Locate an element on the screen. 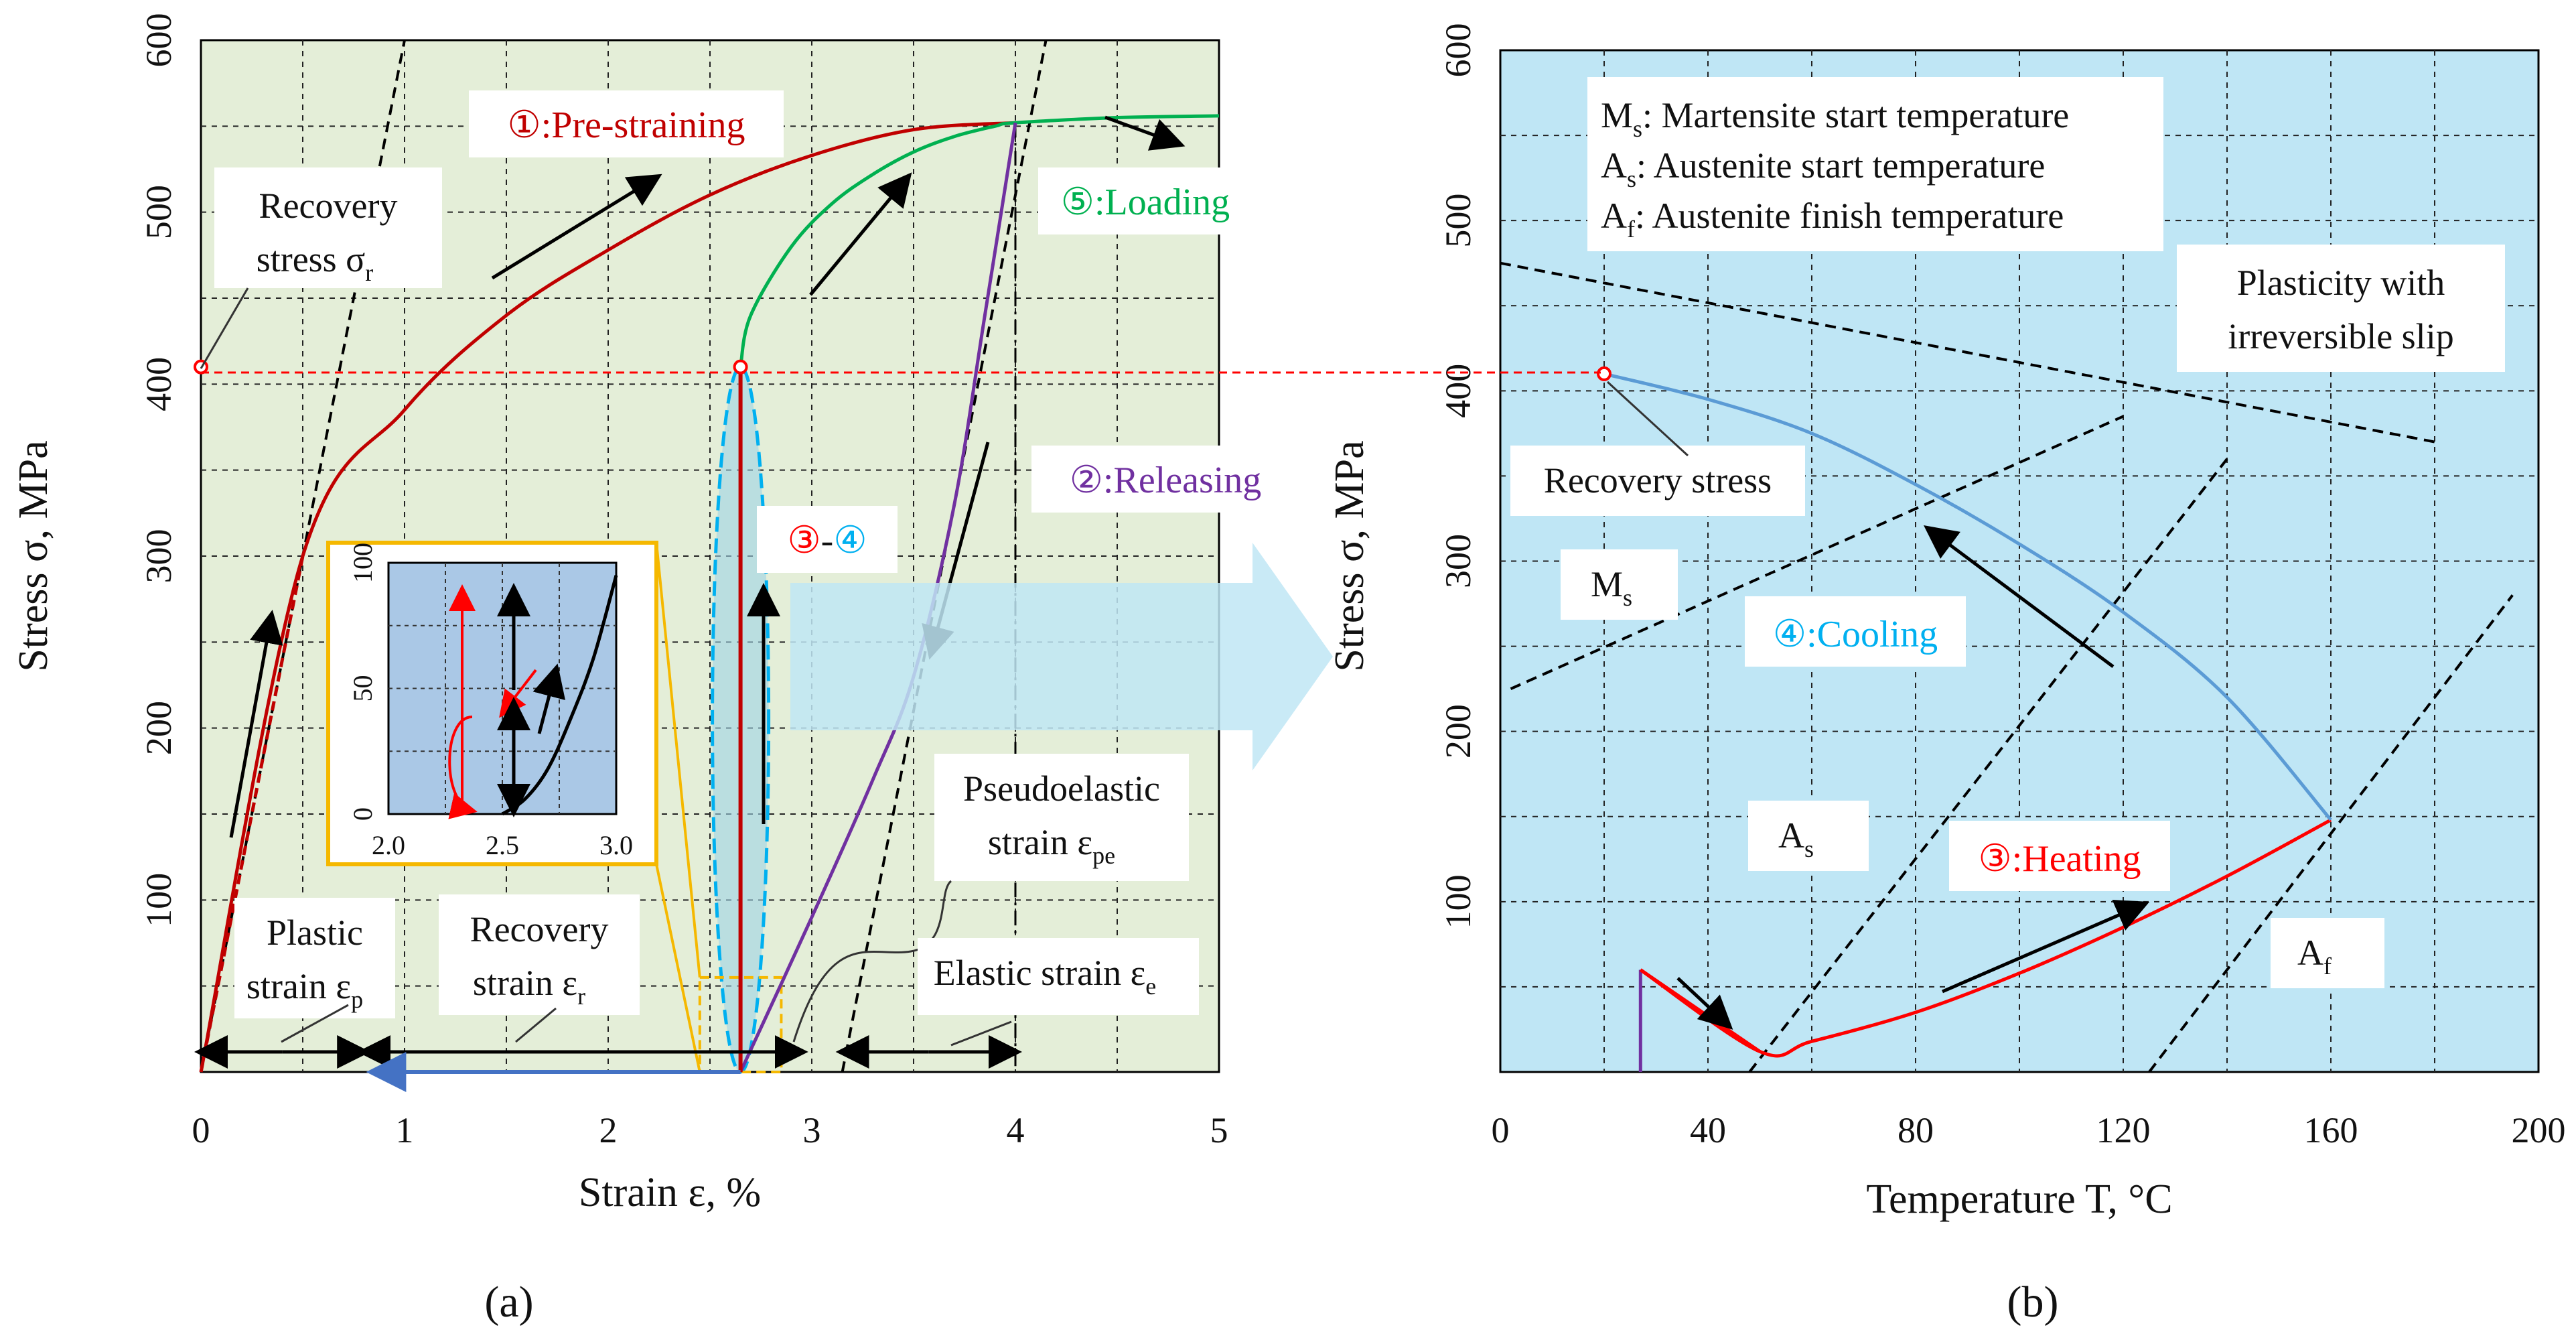 The width and height of the screenshot is (2576, 1344). inset-y-tick-label: 50 is located at coordinates (363, 688).